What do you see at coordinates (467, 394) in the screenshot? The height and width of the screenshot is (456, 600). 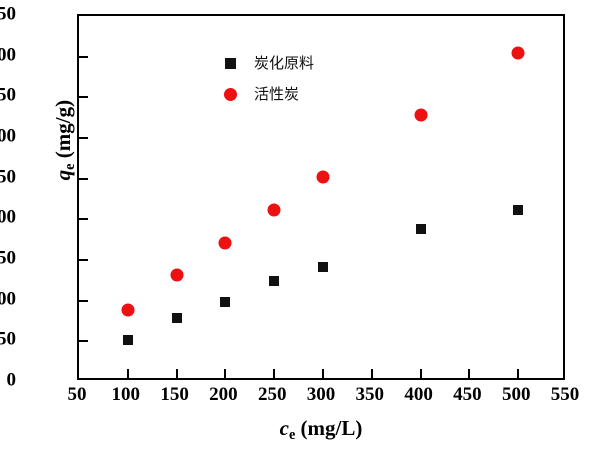 I see `x-axis-tick-label: 450` at bounding box center [467, 394].